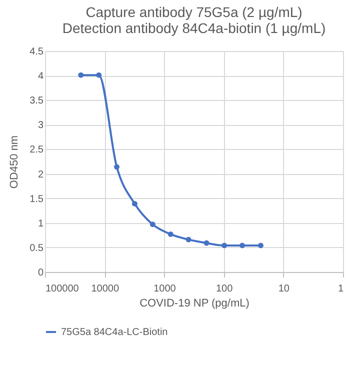 Image resolution: width=360 pixels, height=372 pixels. I want to click on y-tick-label: 3.5, so click(37, 101).